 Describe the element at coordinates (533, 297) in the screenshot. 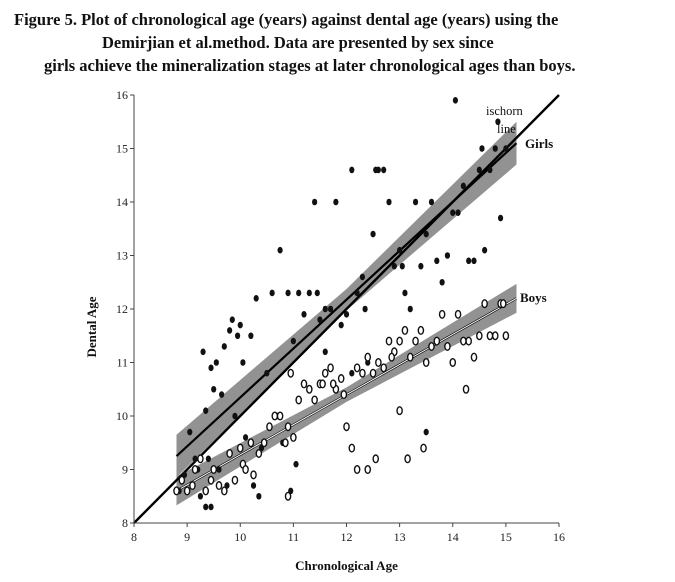

I see `boys-label: Boys` at that location.